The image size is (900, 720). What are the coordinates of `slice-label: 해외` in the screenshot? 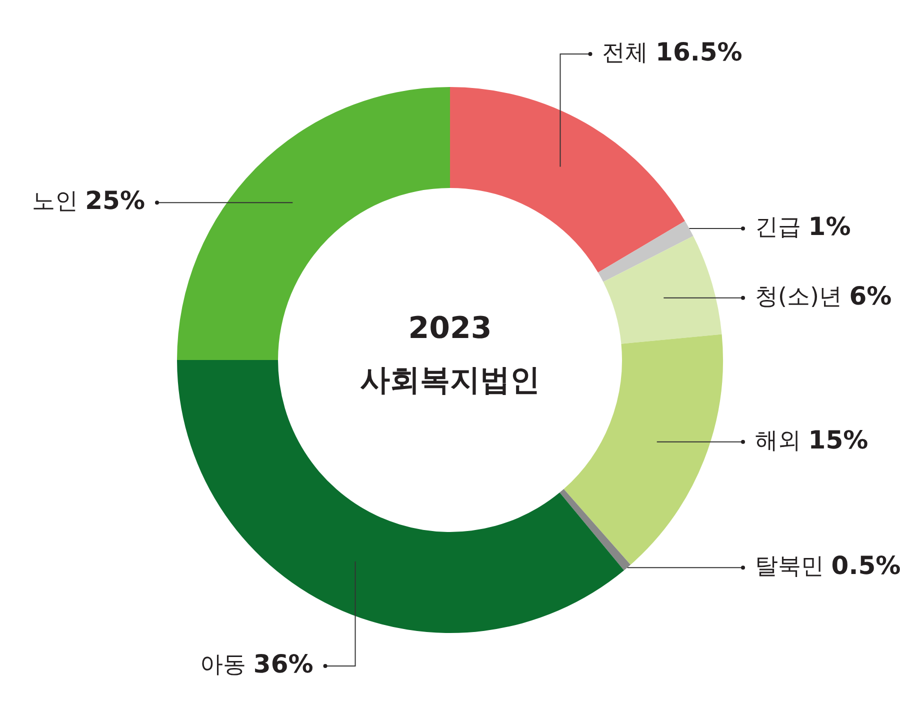 It's located at (781, 441).